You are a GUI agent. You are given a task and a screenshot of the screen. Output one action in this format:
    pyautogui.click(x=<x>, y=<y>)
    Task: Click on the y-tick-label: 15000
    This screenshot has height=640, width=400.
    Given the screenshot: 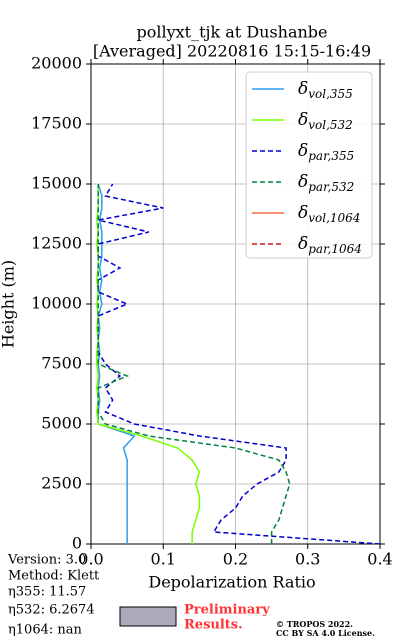 What is the action you would take?
    pyautogui.click(x=56, y=183)
    